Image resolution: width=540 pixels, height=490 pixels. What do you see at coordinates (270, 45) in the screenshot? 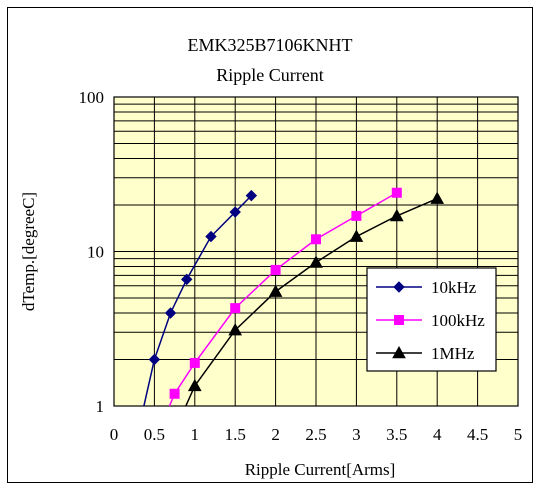
I see `chart-title: EMK325B7106KNHT` at bounding box center [270, 45].